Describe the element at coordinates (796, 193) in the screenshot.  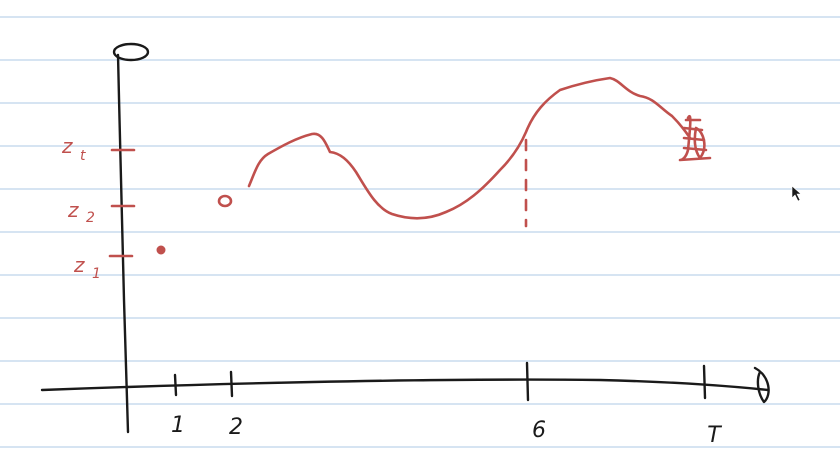
I see `mouse-cursor-icon` at that location.